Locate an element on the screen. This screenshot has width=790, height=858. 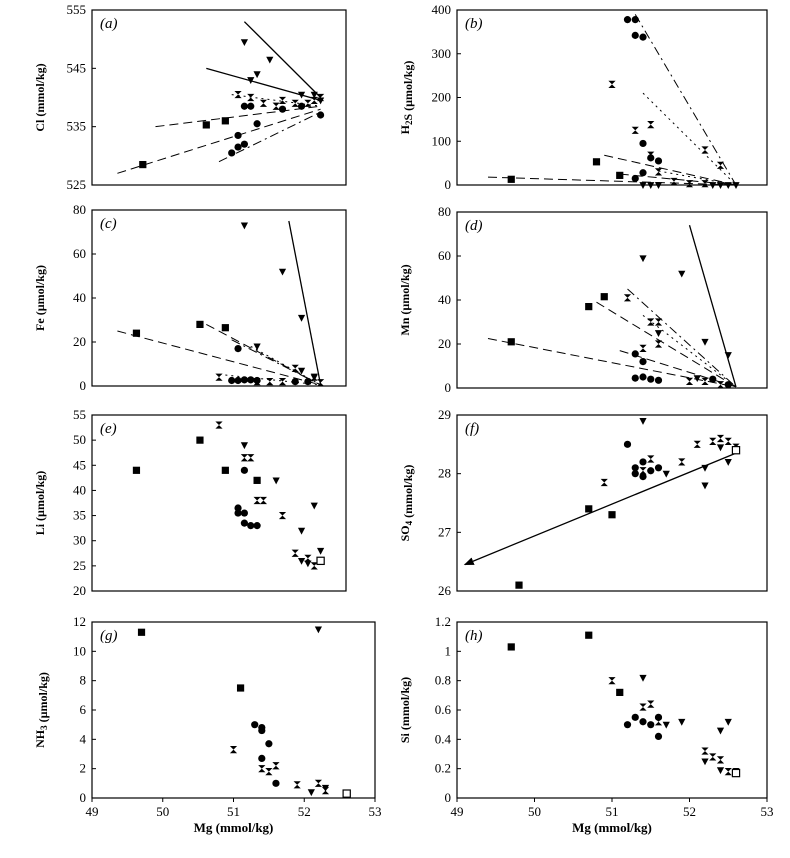
x-axis-label: Mg (mmol/kg) is located at coordinates (234, 827).